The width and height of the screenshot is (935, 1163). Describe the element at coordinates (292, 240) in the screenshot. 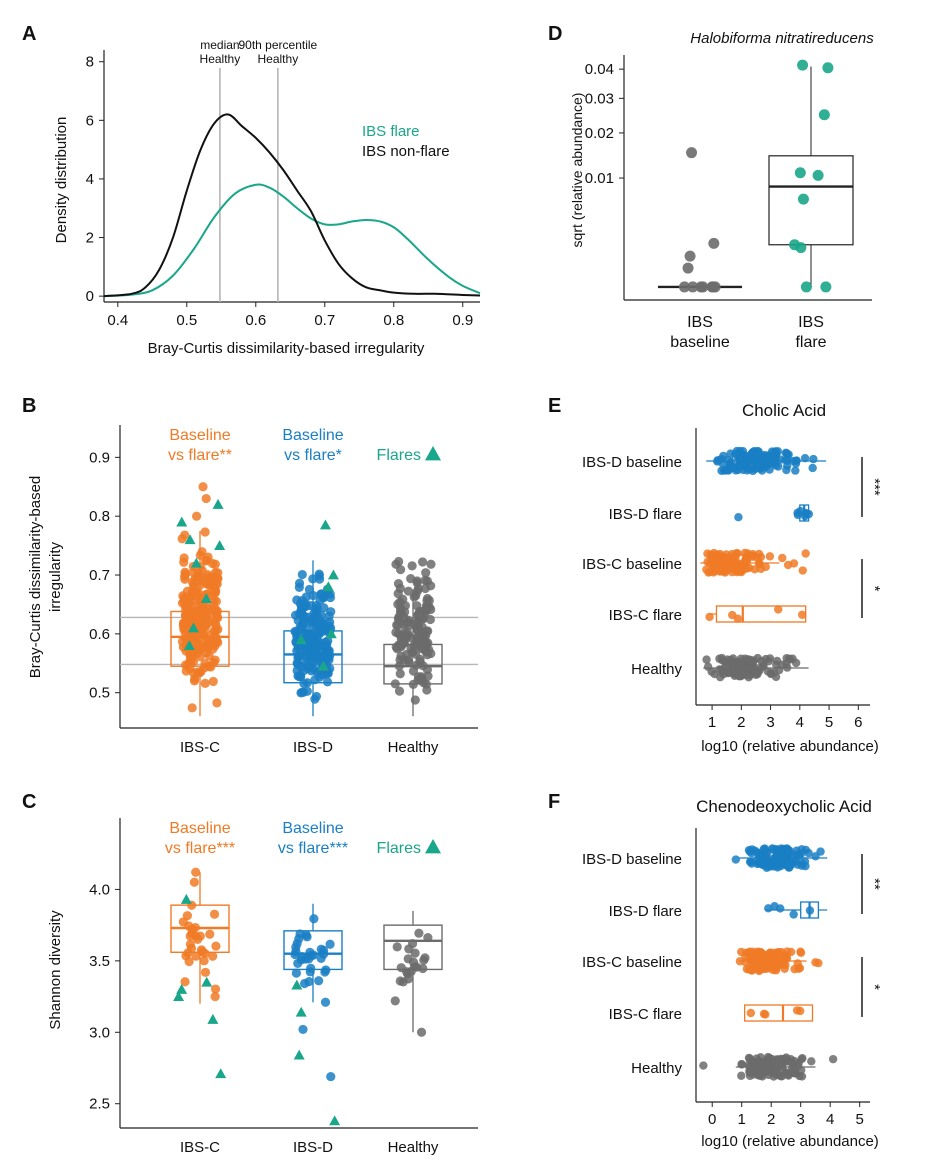

I see `density-line-ibs-flare` at that location.